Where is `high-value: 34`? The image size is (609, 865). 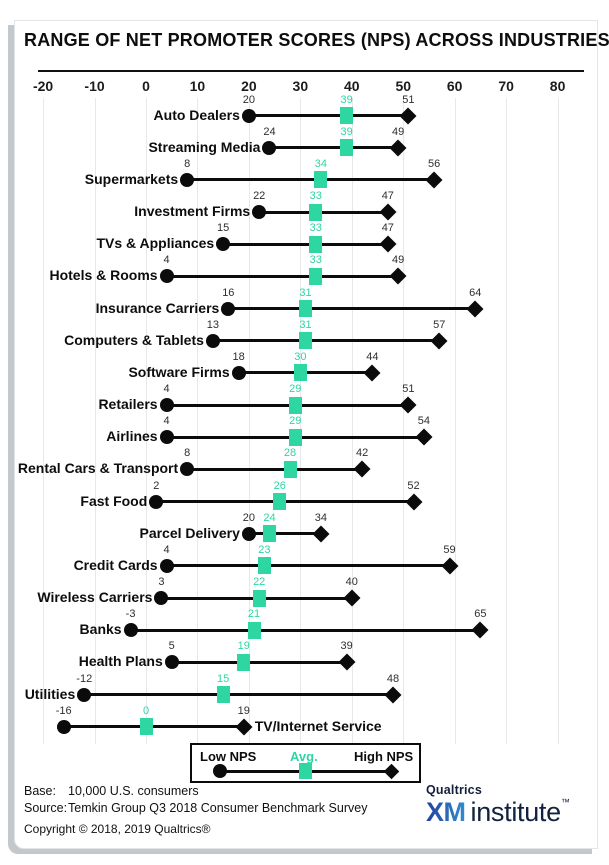
high-value: 34 is located at coordinates (321, 517).